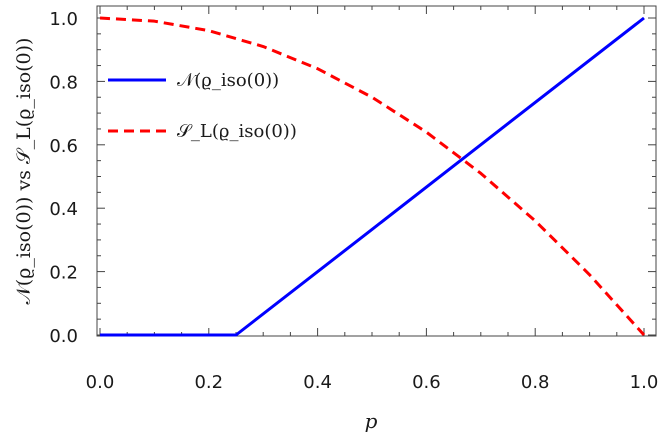  Describe the element at coordinates (202, 106) in the screenshot. I see `legend: 𝒩(ϱ_iso(0)) 𝒮_L(ϱ_iso(0))` at that location.